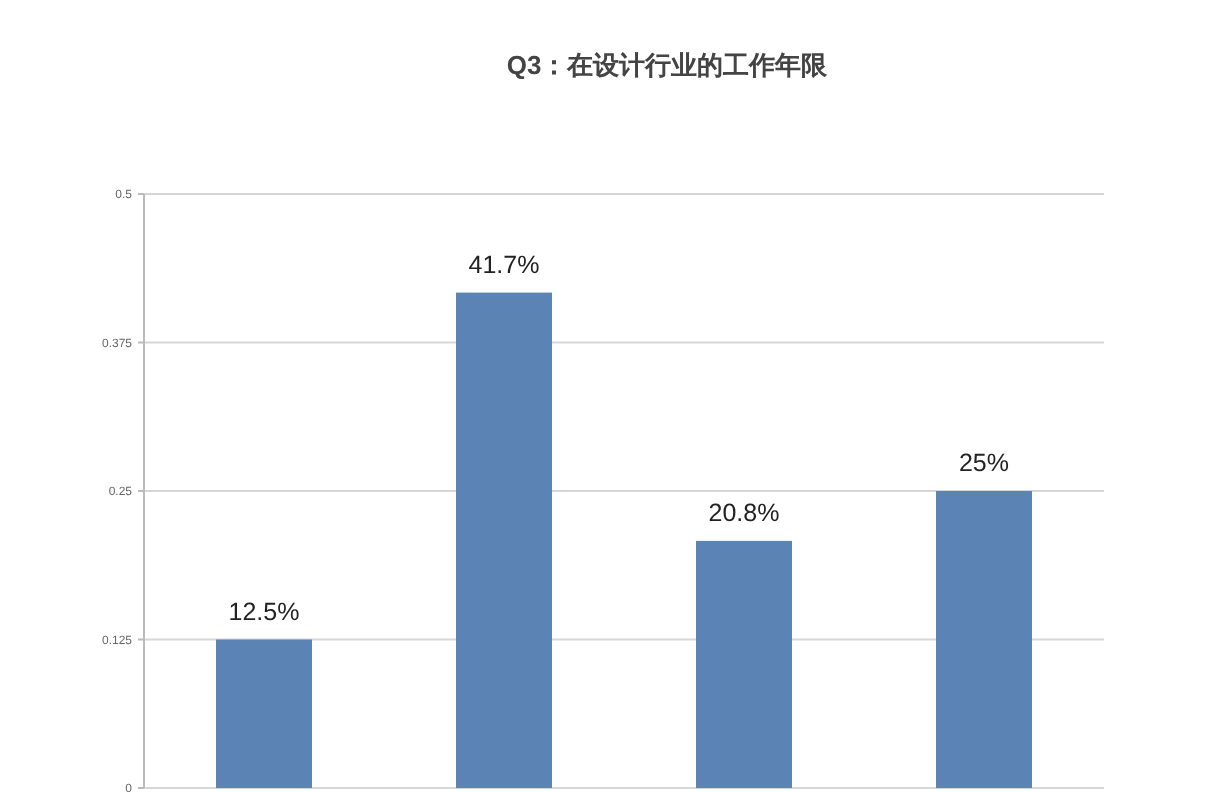 The height and width of the screenshot is (792, 1214). I want to click on data-label: 20.8%, so click(744, 512).